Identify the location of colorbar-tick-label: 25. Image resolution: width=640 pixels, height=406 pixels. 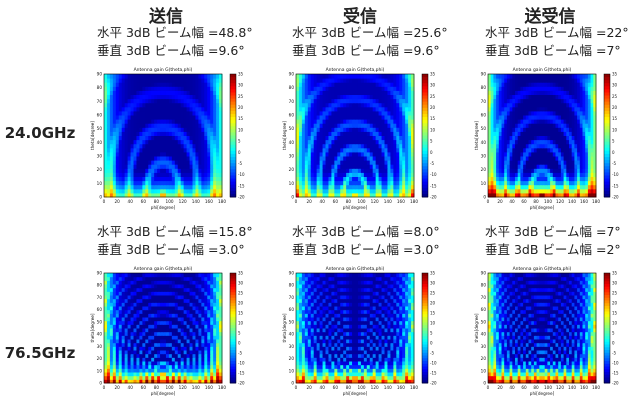
(615, 96).